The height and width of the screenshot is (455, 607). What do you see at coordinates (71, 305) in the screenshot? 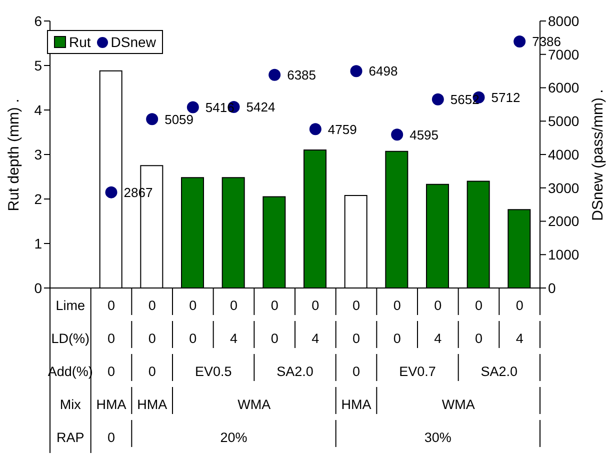
I see `text: Lime` at bounding box center [71, 305].